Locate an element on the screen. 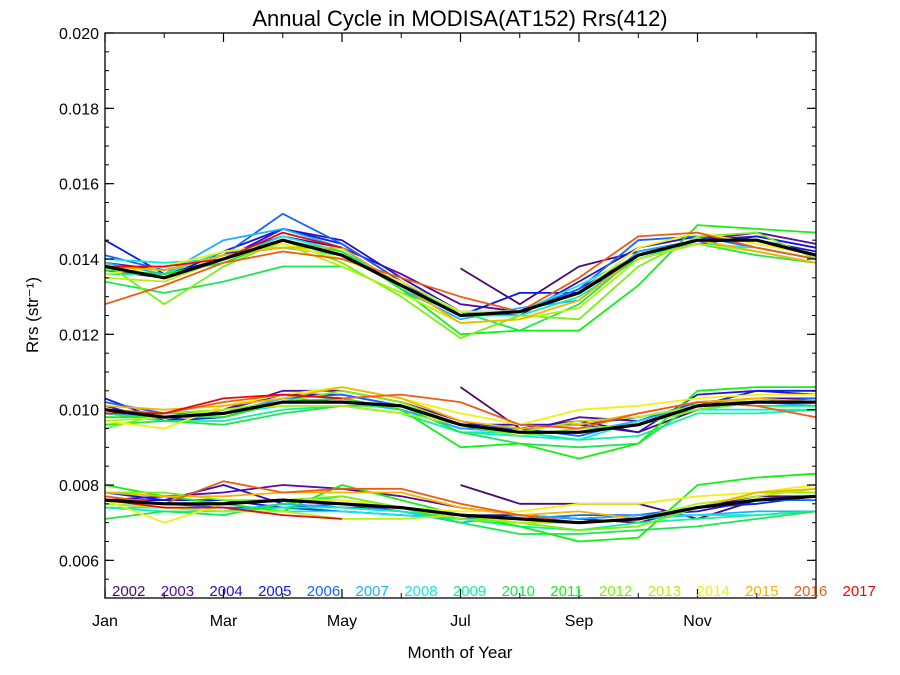 The width and height of the screenshot is (900, 675). legend-label-2006: 2006 is located at coordinates (323, 591).